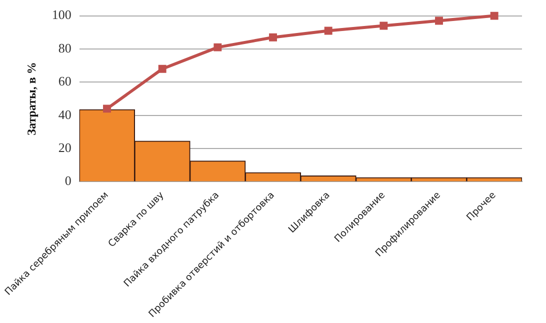  Describe the element at coordinates (68, 180) in the screenshot. I see `y-tick-label: 0` at that location.